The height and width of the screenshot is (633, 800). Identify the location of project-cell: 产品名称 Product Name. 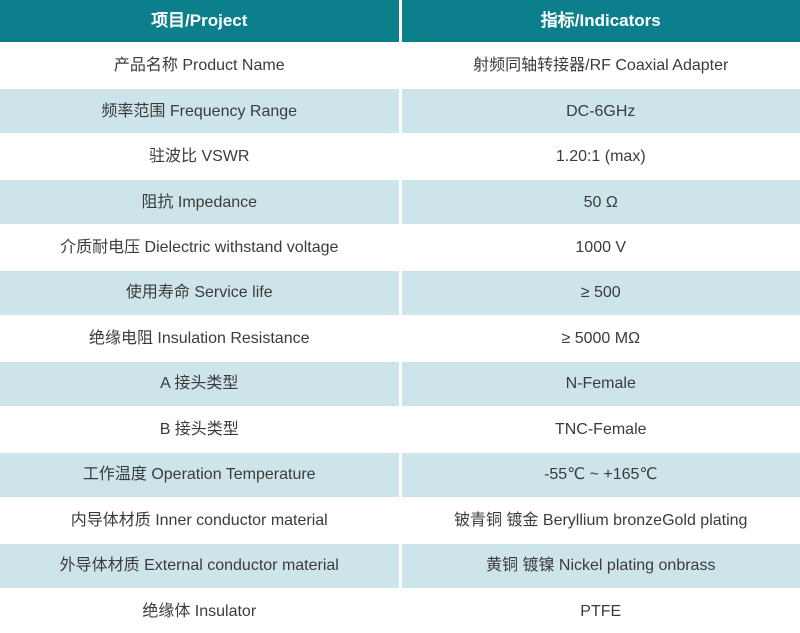
(199, 66).